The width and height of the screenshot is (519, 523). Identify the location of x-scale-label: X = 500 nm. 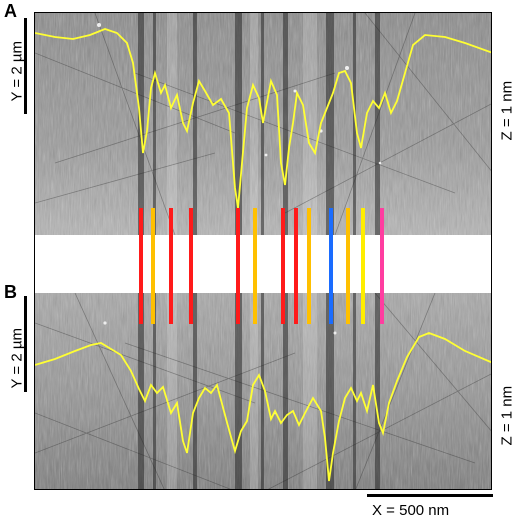
(411, 510).